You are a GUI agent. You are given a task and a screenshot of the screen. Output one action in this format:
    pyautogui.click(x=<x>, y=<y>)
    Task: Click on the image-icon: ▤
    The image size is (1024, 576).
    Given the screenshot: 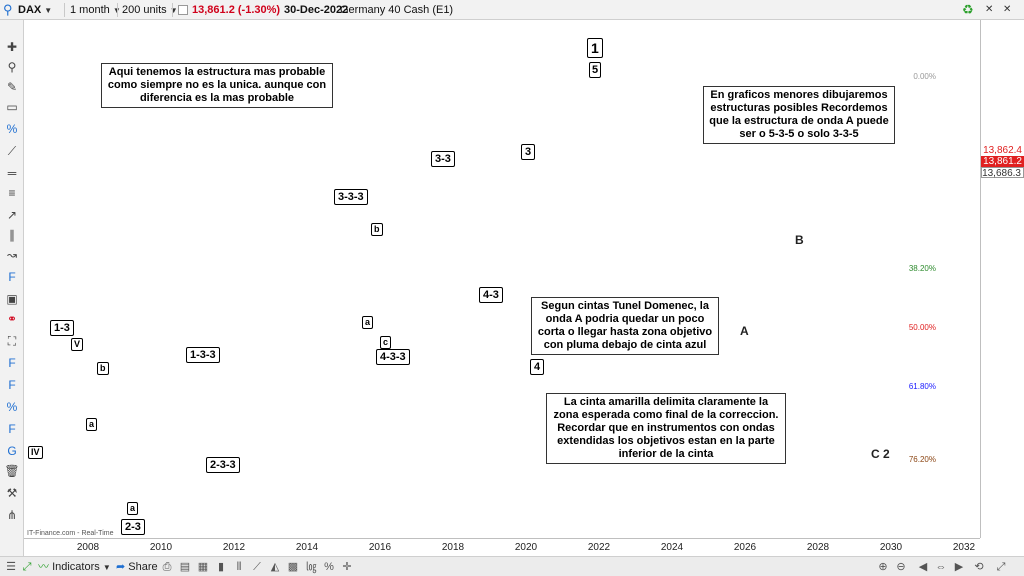 What is the action you would take?
    pyautogui.click(x=185, y=567)
    